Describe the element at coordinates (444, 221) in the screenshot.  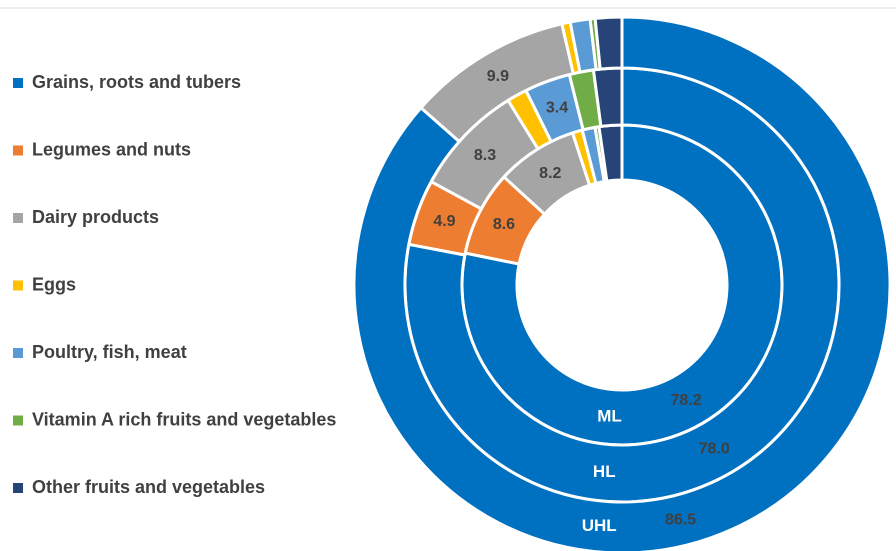
I see `data-label: 4.9` at that location.